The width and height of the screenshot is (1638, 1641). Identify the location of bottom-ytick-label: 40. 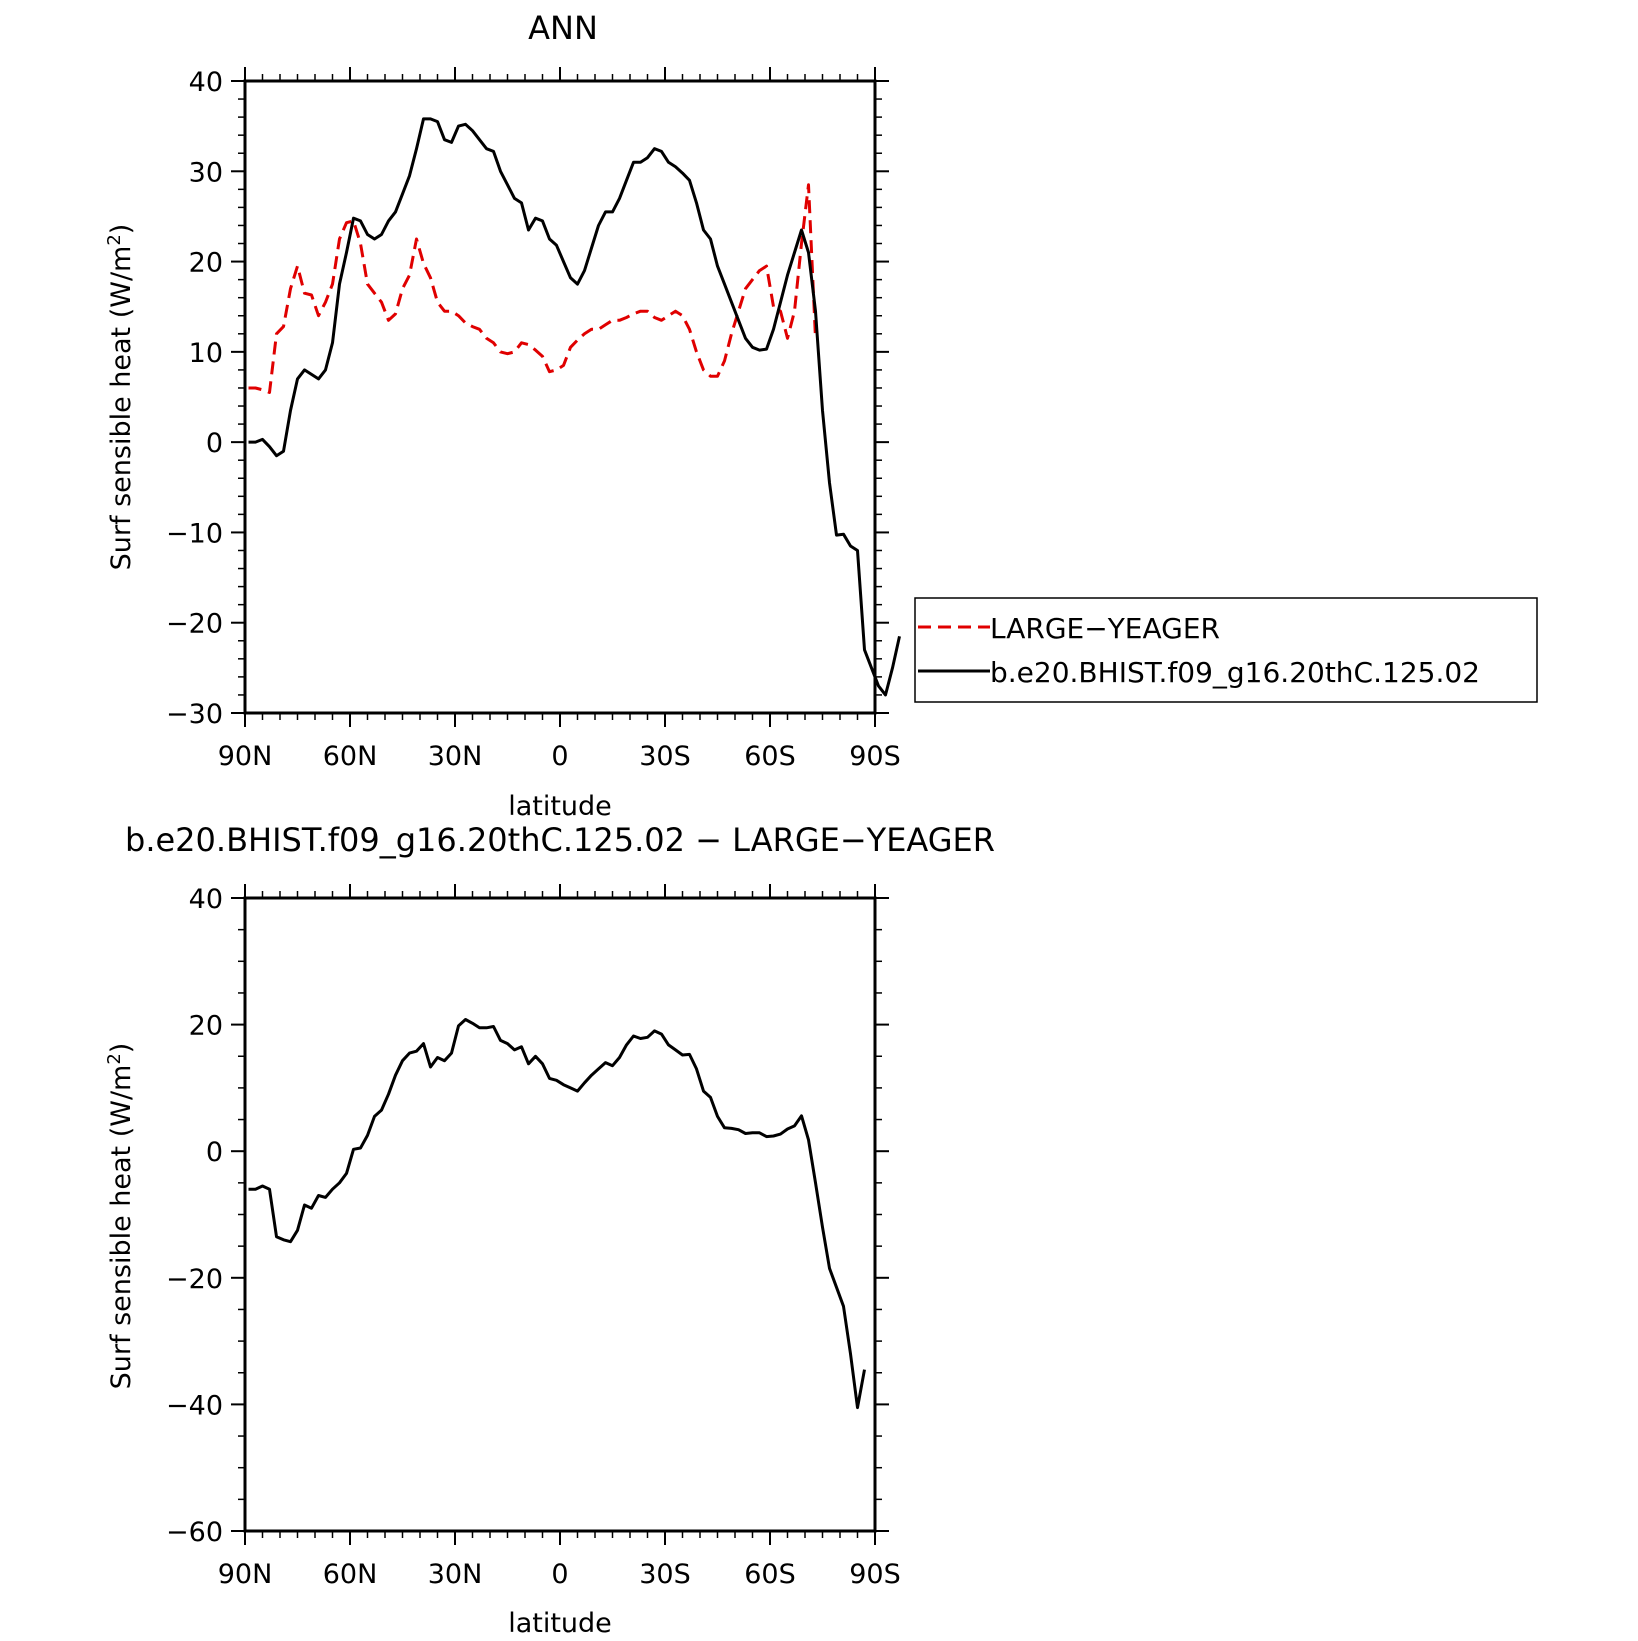
(206, 899).